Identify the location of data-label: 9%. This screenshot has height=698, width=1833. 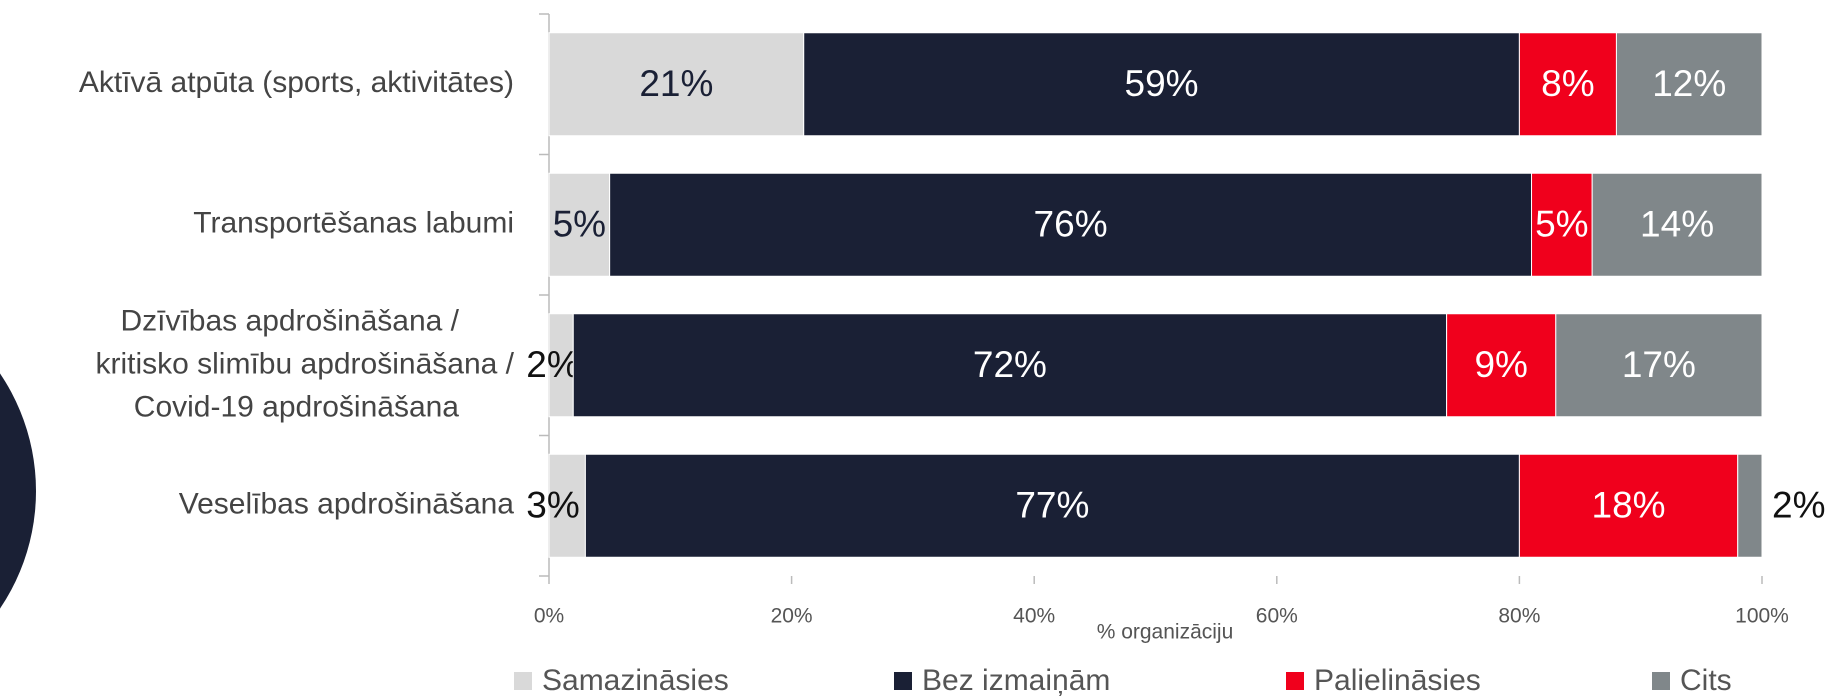
(1500, 364).